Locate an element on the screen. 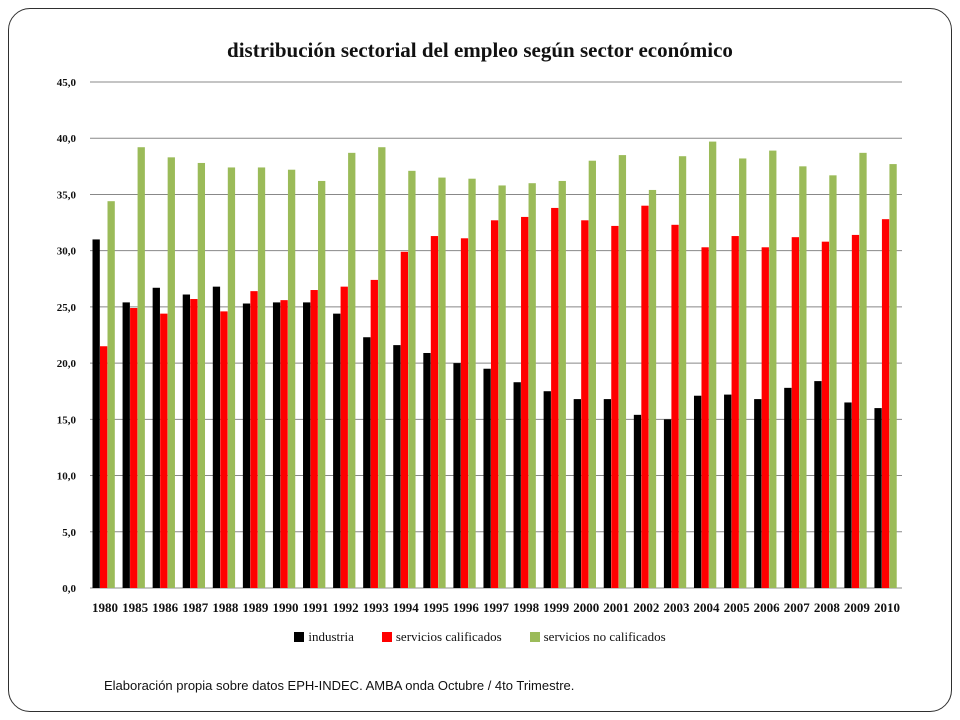 The width and height of the screenshot is (960, 720). bar-industria-2002 is located at coordinates (637, 501).